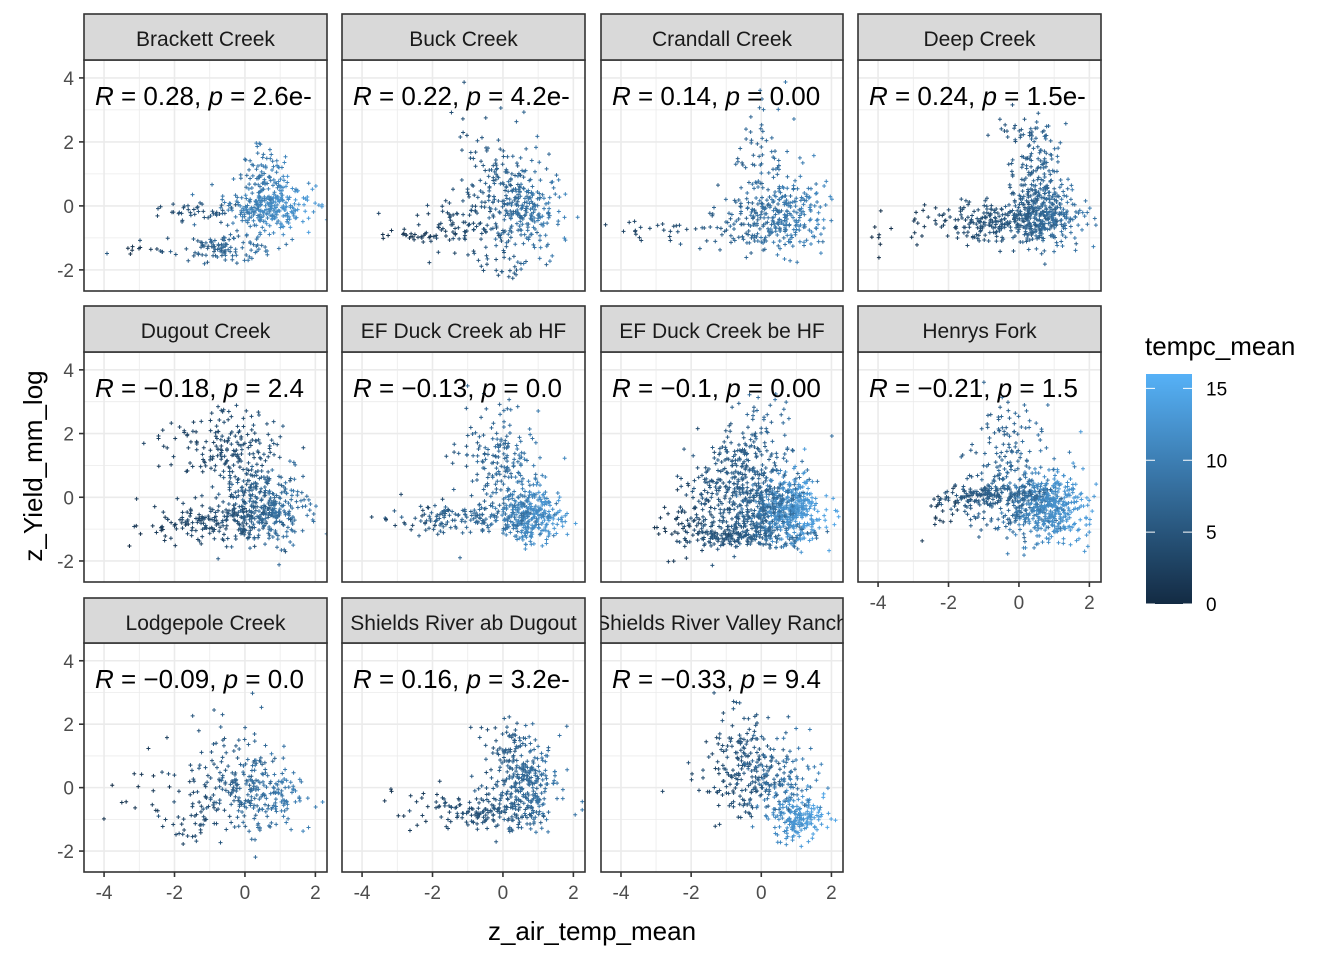 This screenshot has width=1344, height=960. Describe the element at coordinates (463, 152) in the screenshot. I see `facet-panel: R = 0.22, p = 4.2e-Buck Creek` at that location.